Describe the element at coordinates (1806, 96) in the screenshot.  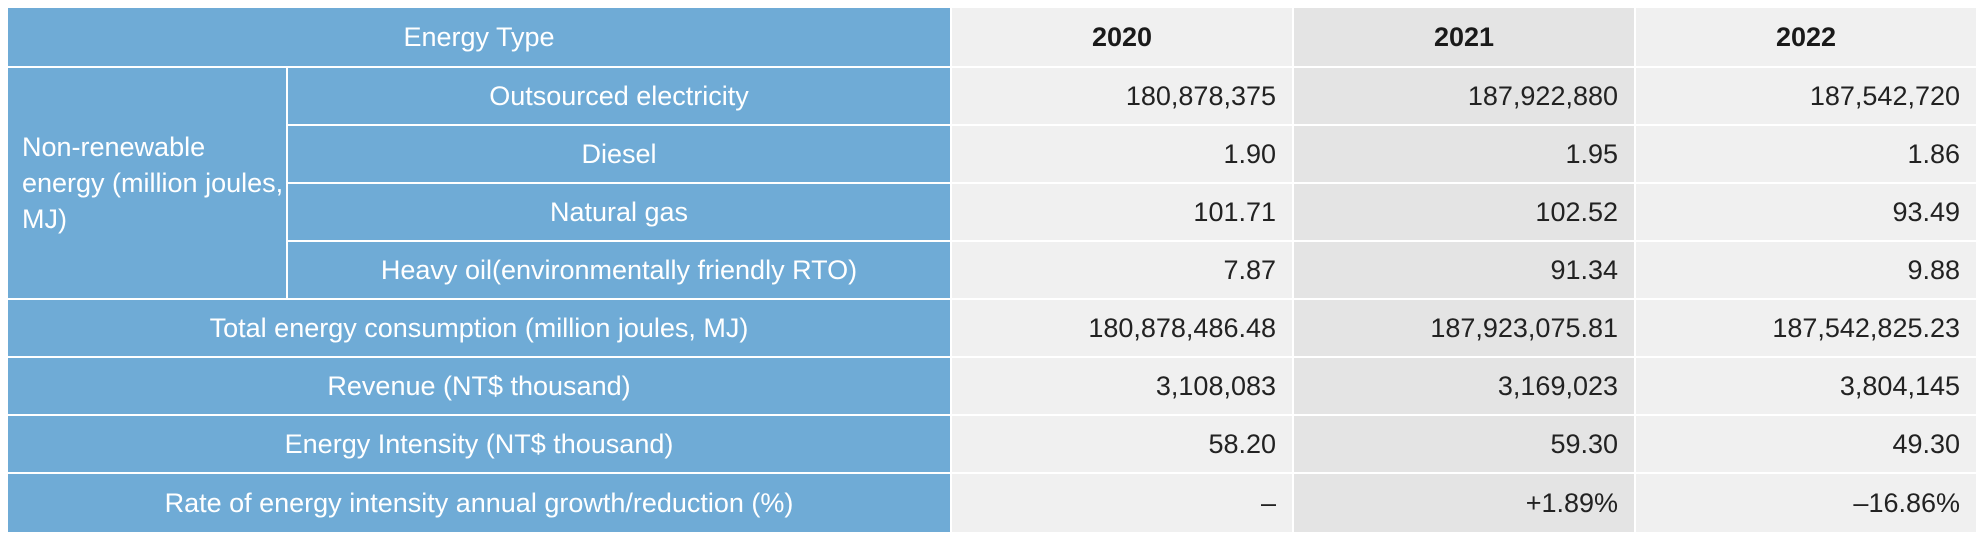
I see `value-cell: 187,542,720` at that location.